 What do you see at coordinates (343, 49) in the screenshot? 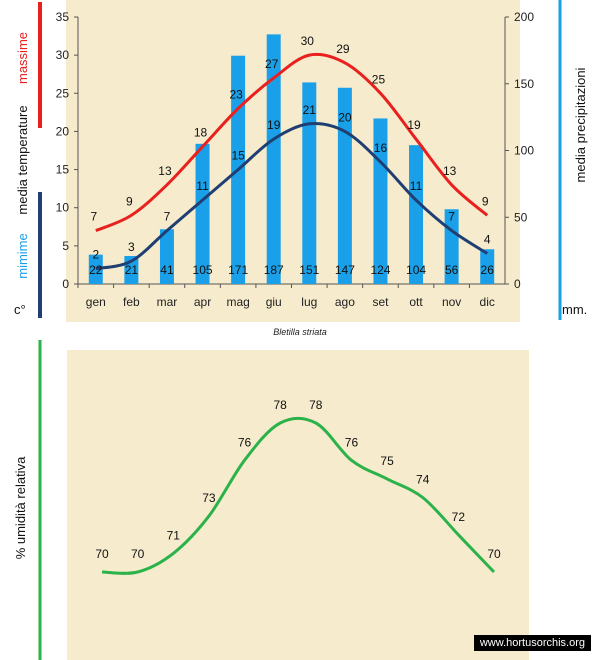
I see `max-temperature-label: 29` at bounding box center [343, 49].